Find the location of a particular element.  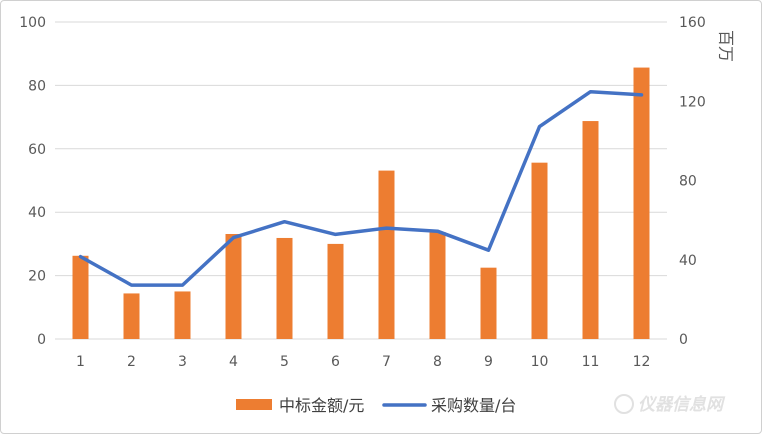

right-tick-label: 160 is located at coordinates (692, 23).